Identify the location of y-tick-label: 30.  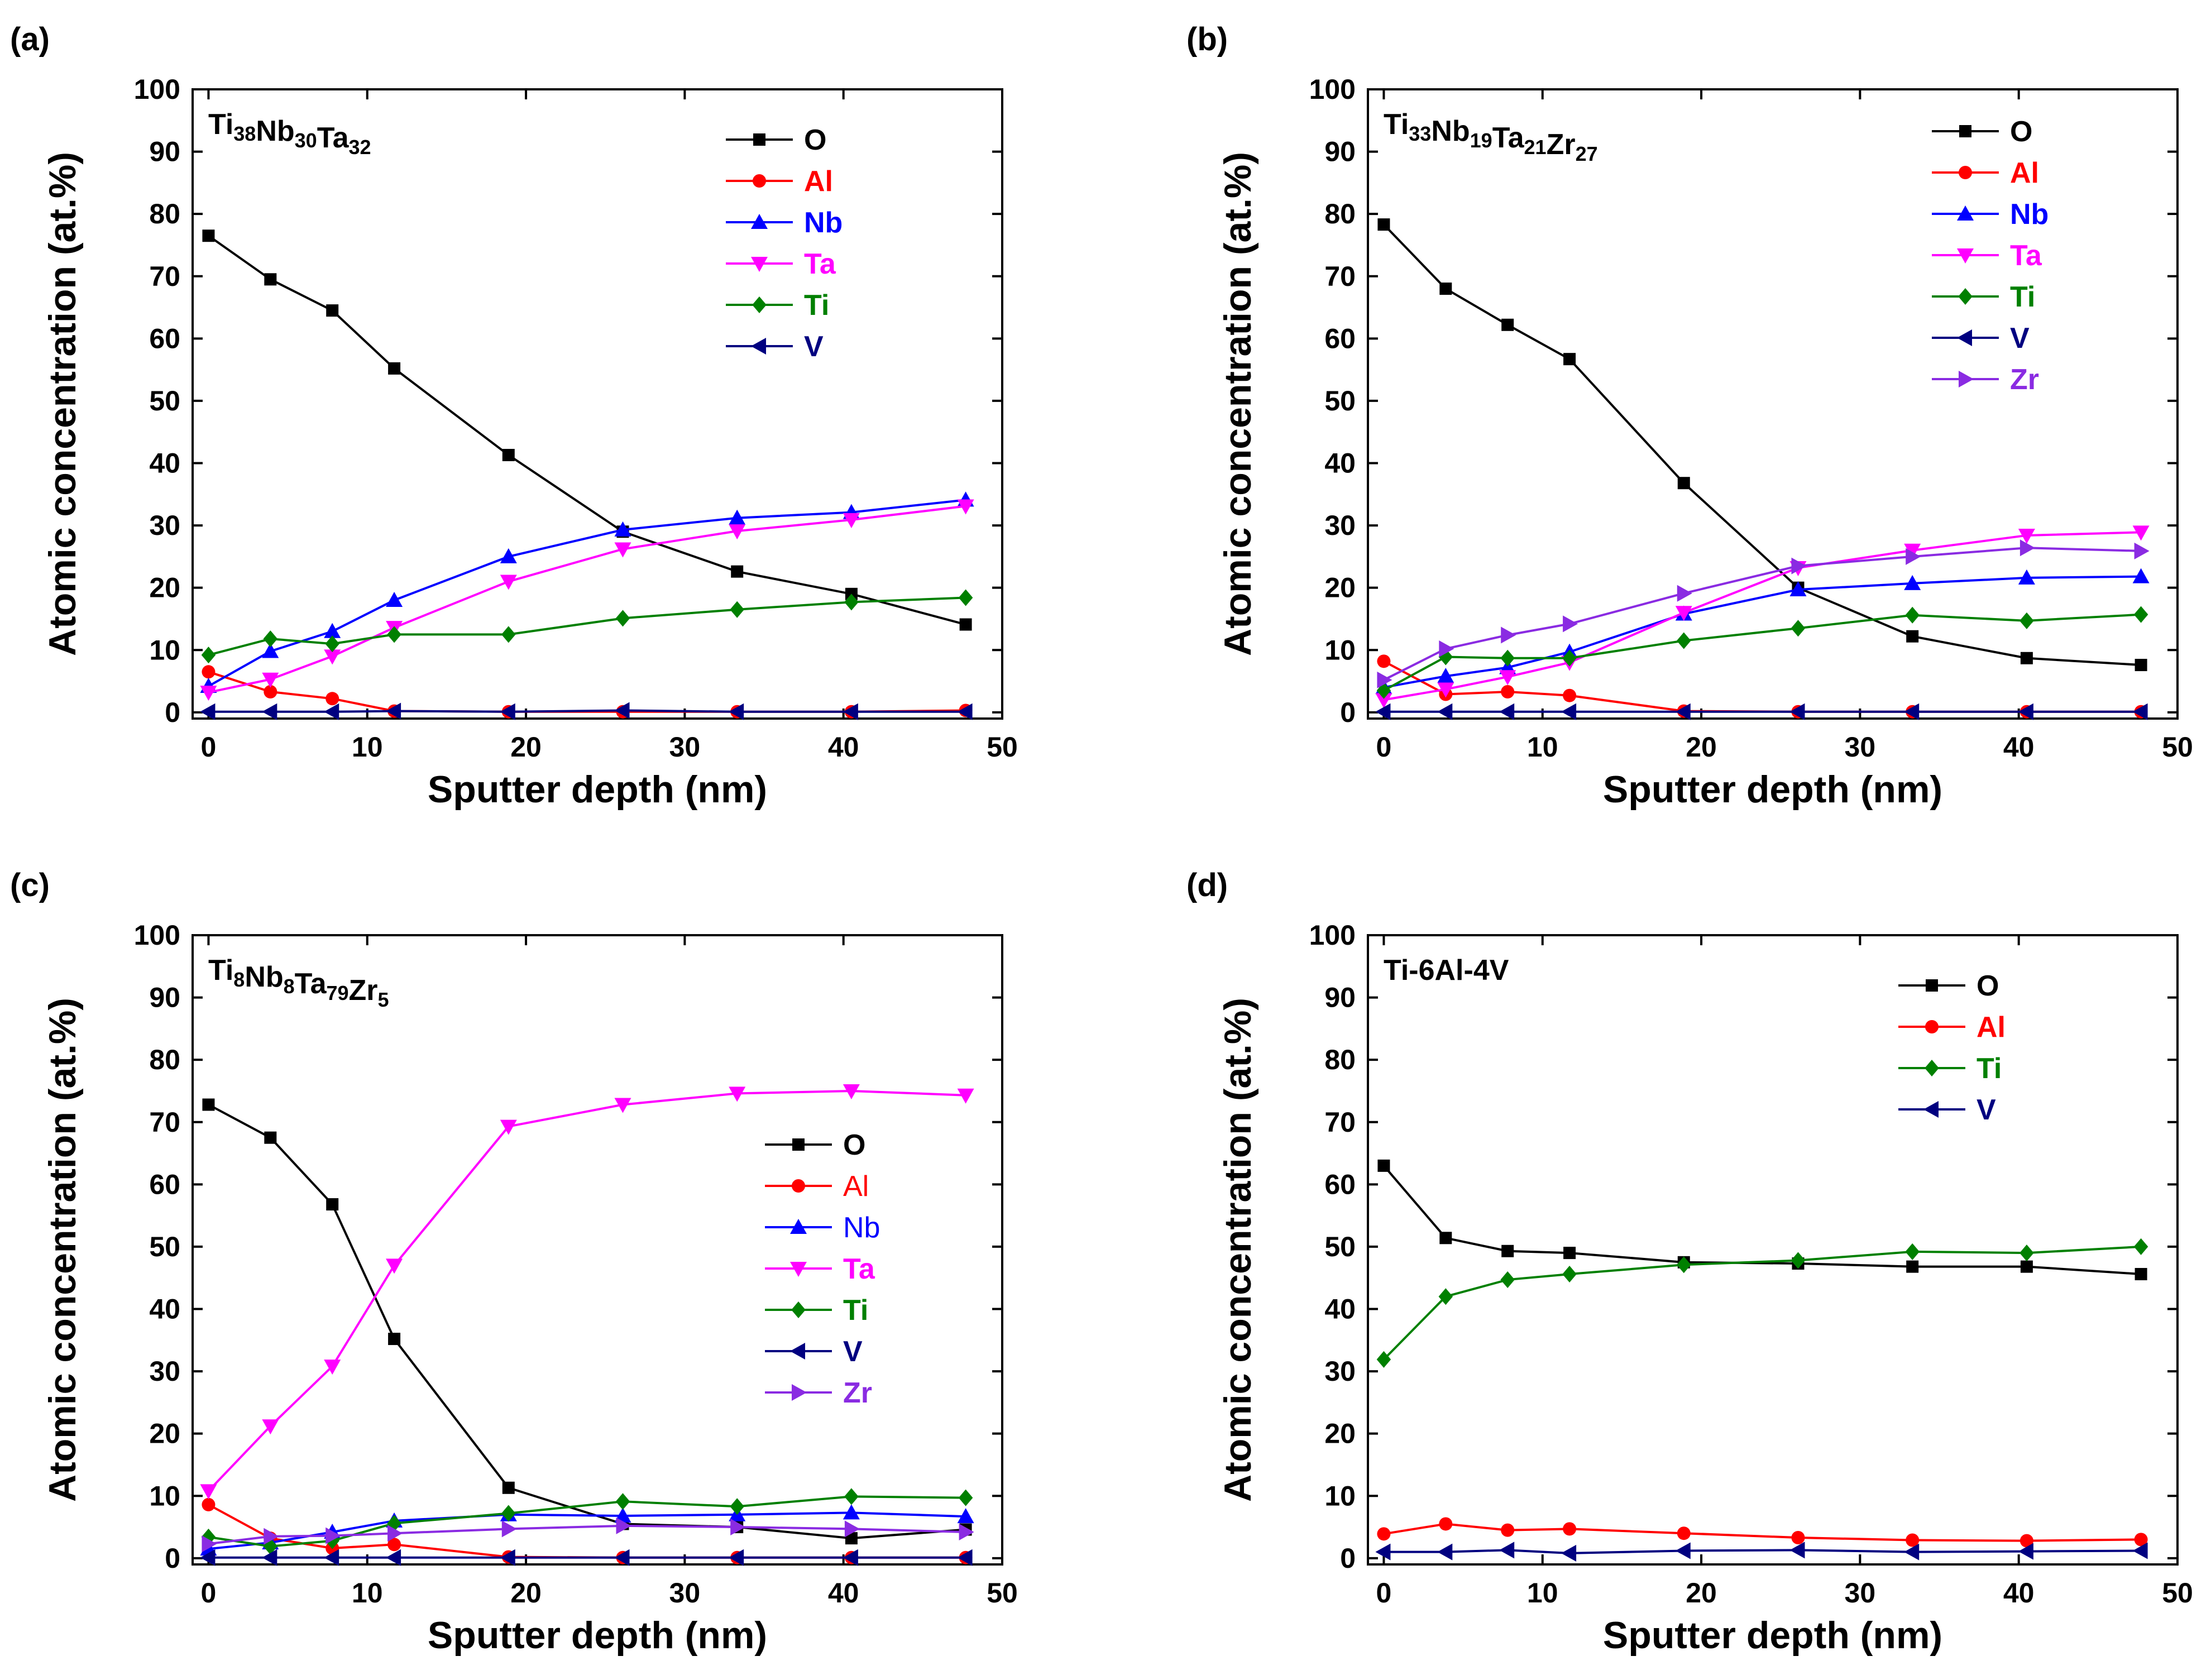
(1340, 525).